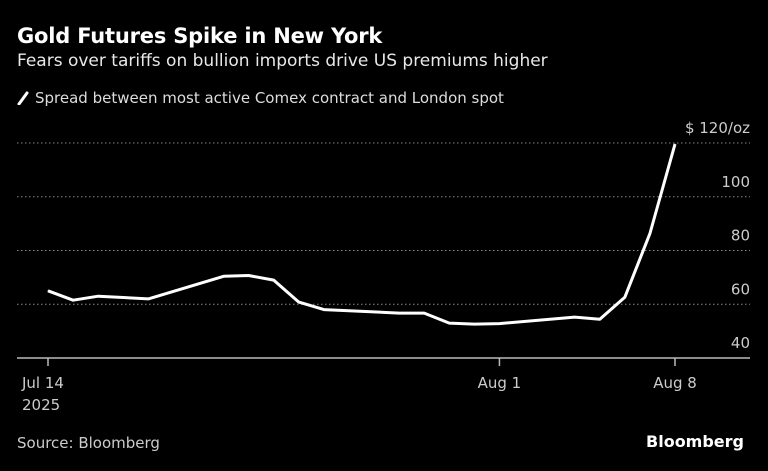 The image size is (768, 471). What do you see at coordinates (88, 443) in the screenshot?
I see `source-note: Source: Bloomberg` at bounding box center [88, 443].